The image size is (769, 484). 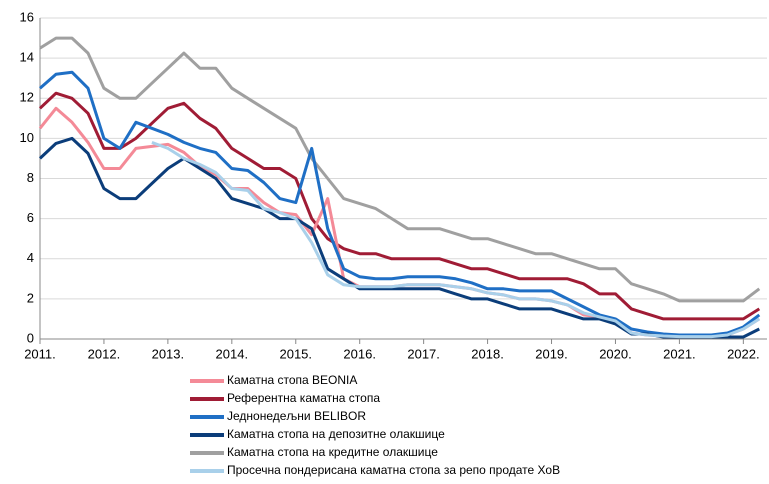 I want to click on y-tick-label: 6, so click(x=30, y=217).